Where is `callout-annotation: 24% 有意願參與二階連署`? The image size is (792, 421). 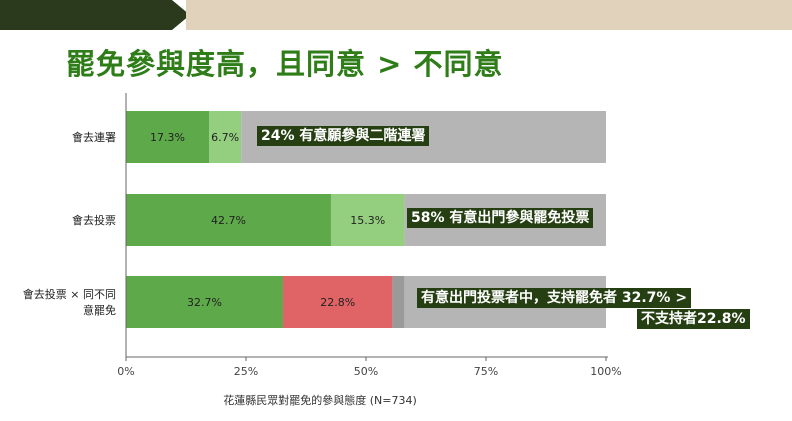
callout-annotation: 24% 有意願參與二階連署 is located at coordinates (343, 136).